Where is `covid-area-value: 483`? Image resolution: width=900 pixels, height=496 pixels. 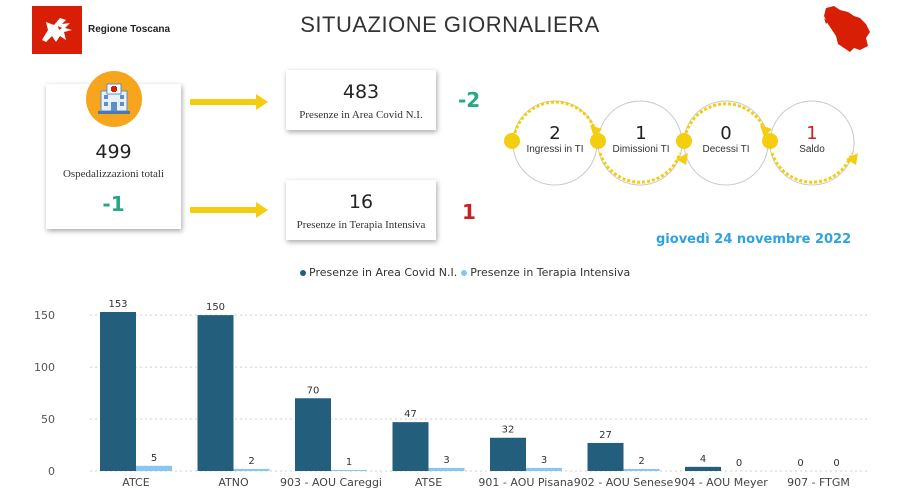 covid-area-value: 483 is located at coordinates (361, 92).